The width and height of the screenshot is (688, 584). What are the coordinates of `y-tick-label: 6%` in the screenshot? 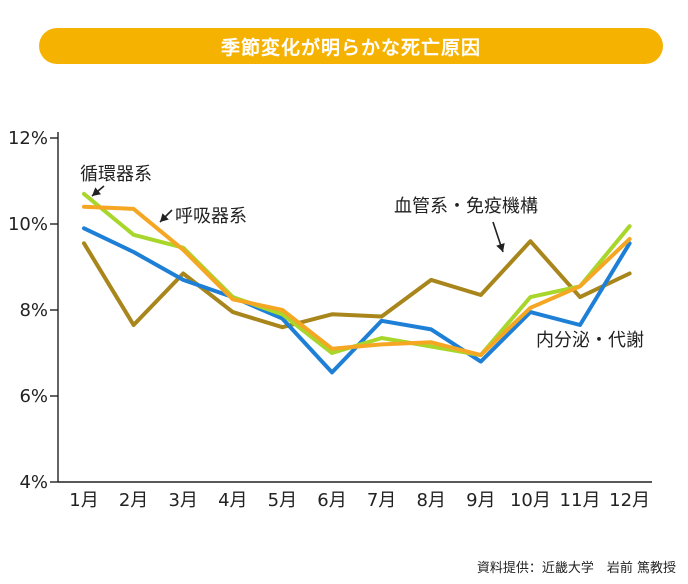 It's located at (33, 396).